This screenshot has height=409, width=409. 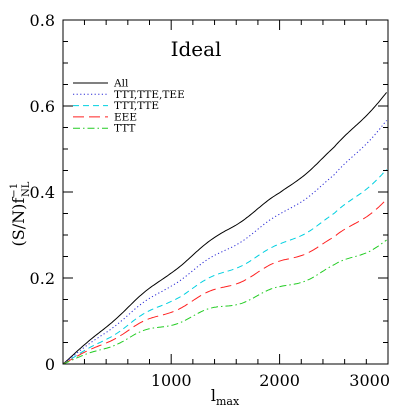 What do you see at coordinates (213, 395) in the screenshot?
I see `x-axis-title-main: l` at bounding box center [213, 395].